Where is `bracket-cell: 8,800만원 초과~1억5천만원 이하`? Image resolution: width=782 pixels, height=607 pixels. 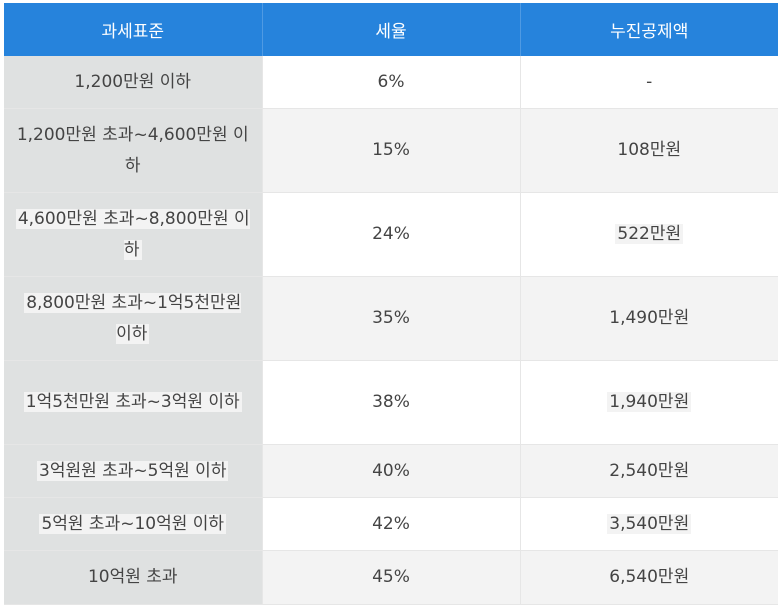
bracket-cell: 8,800만원 초과~1억5천만원 이하 is located at coordinates (133, 318).